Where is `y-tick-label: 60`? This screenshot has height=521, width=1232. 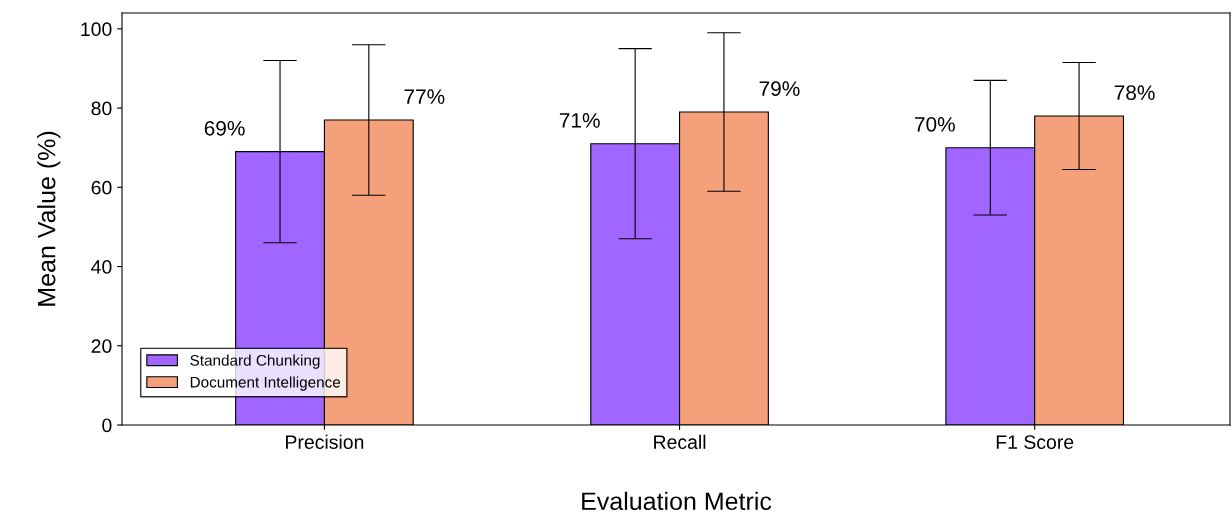
y-tick-label: 60 is located at coordinates (101, 187).